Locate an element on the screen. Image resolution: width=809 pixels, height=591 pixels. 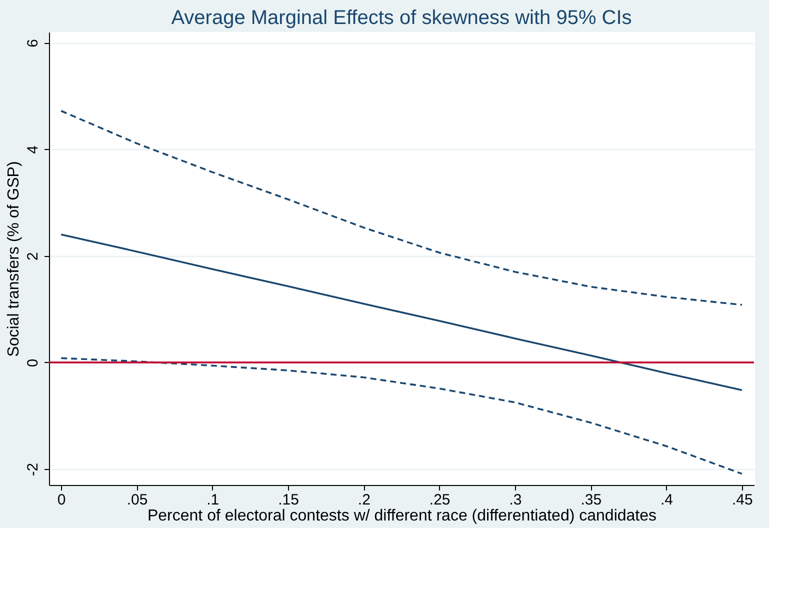
x-tick-label: .45 is located at coordinates (742, 500).